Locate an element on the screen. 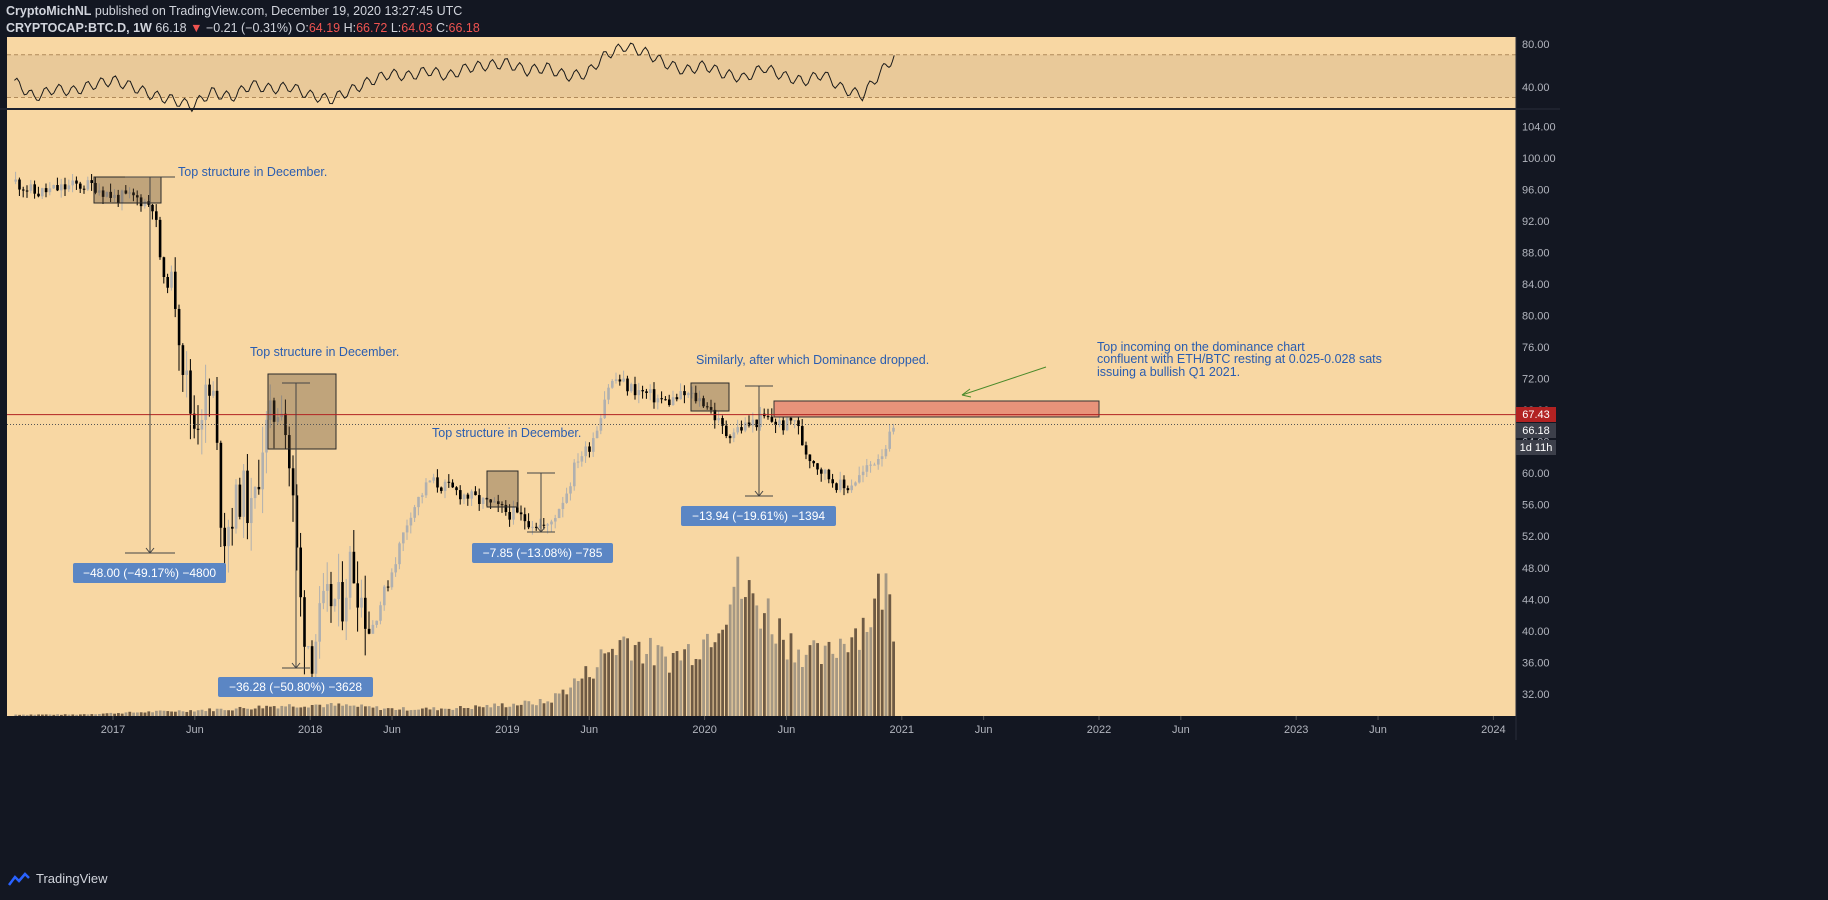 This screenshot has width=1828, height=900. price-change: −0.21 (−0.31%) is located at coordinates (249, 28).